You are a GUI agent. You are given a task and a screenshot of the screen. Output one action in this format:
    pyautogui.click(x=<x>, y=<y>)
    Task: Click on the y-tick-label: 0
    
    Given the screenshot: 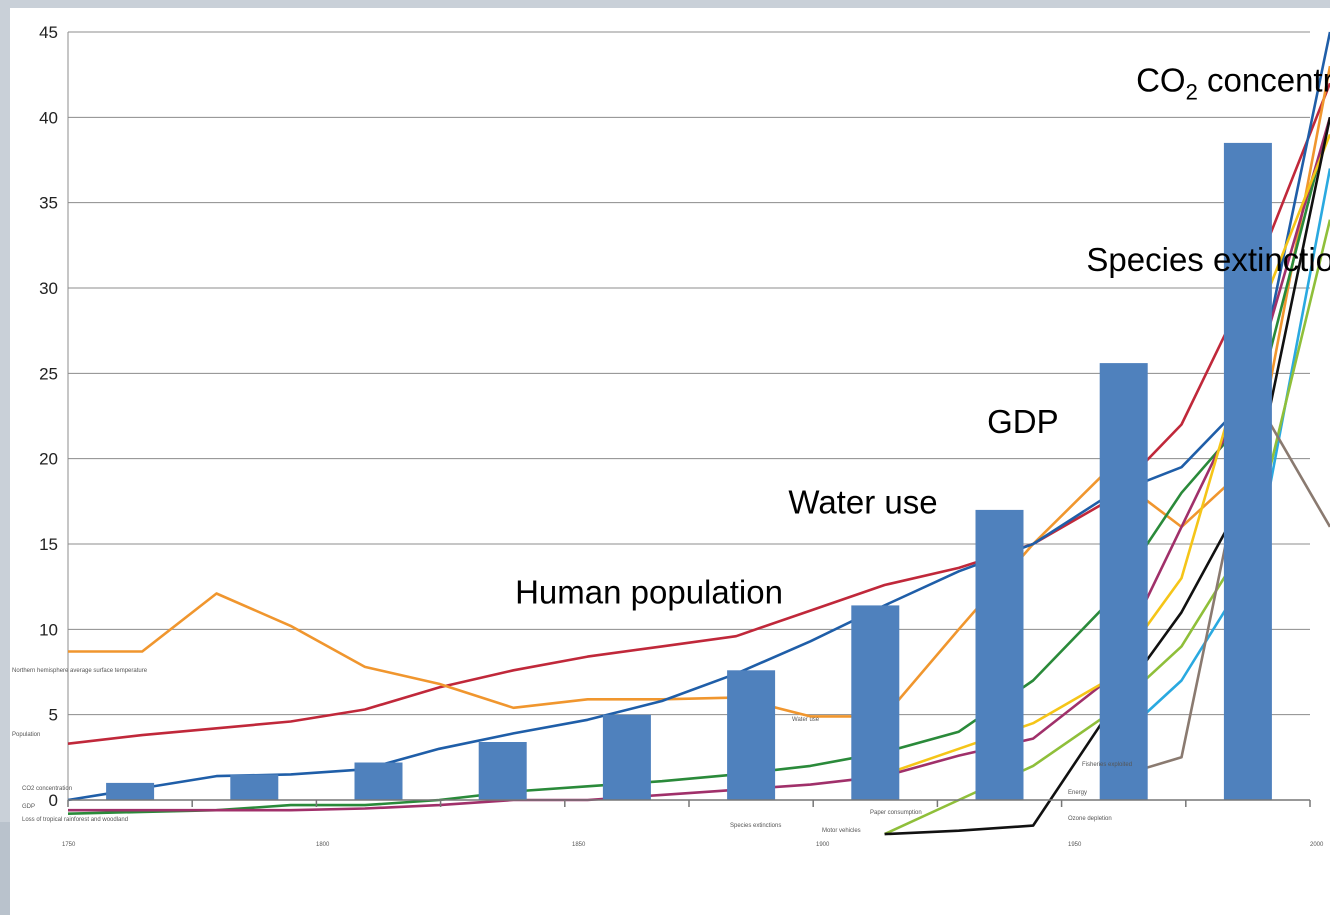 What is the action you would take?
    pyautogui.click(x=53, y=800)
    